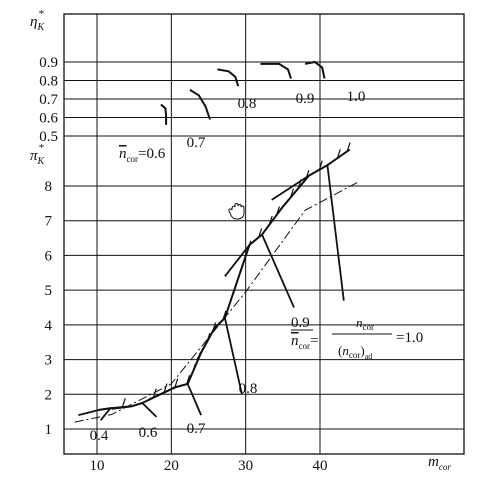 Image resolution: width=492 pixels, height=496 pixels. I want to click on speed-line-label-0-7: 0.7, so click(196, 429).